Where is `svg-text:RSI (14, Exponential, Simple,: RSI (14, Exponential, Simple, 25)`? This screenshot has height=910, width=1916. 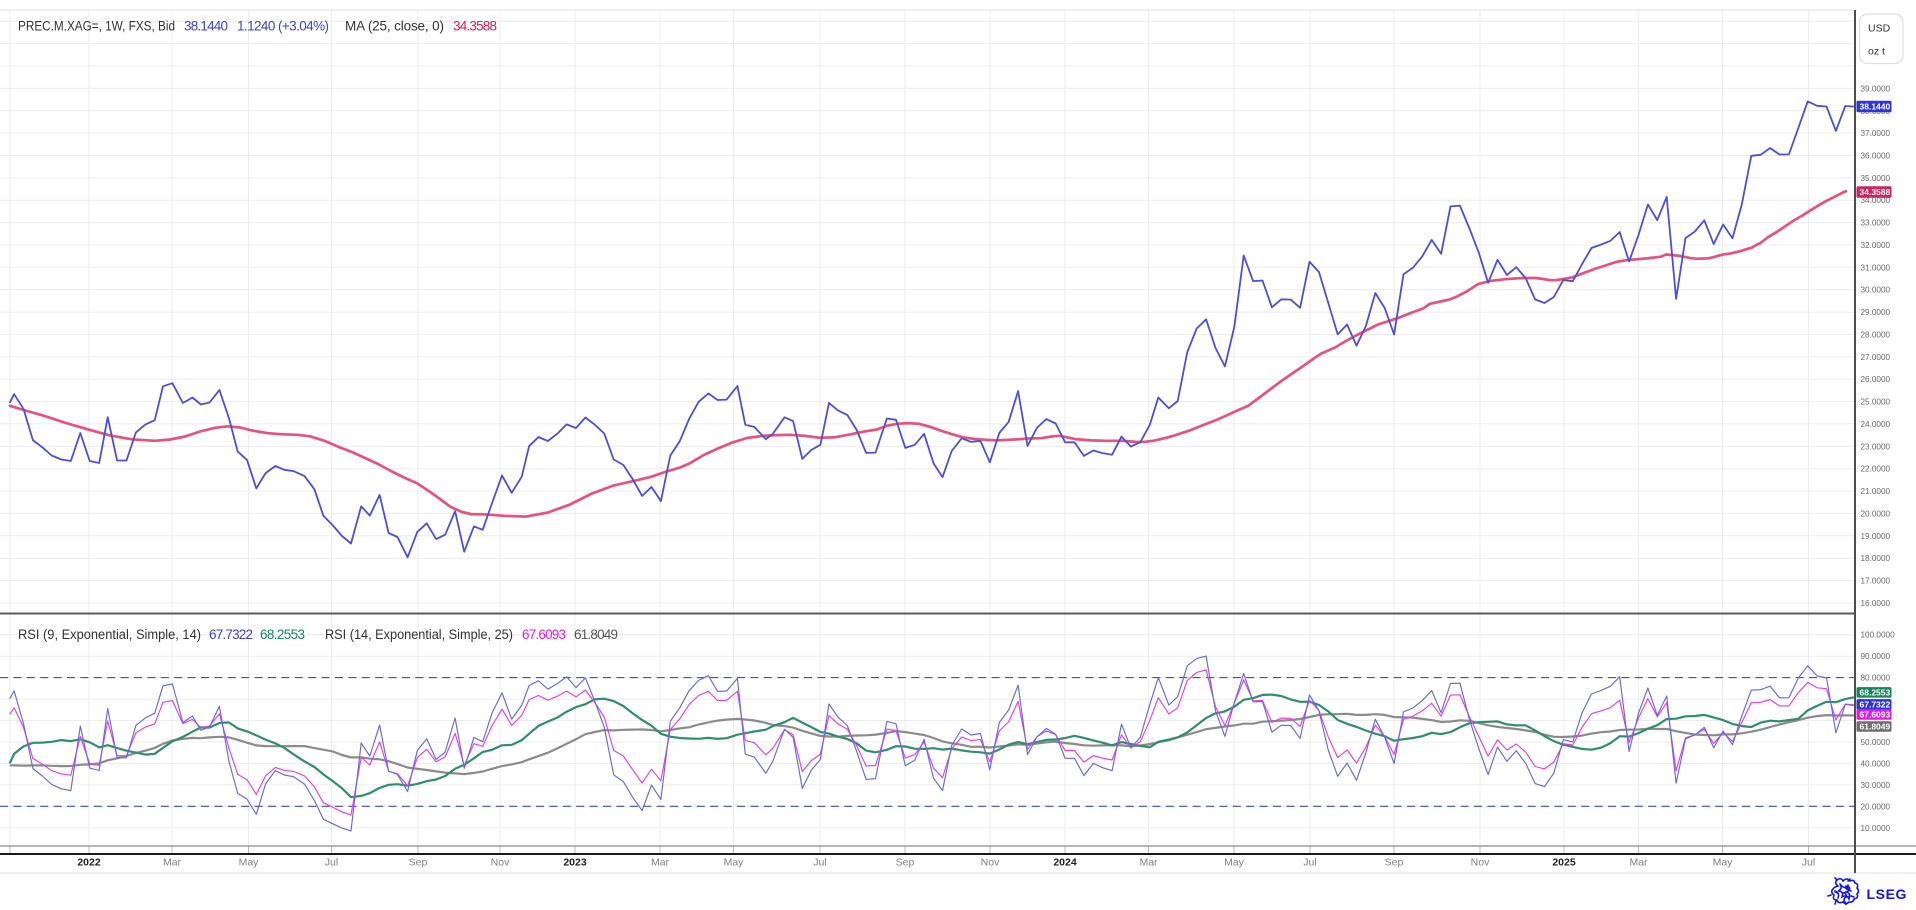 svg-text:RSI (14, Exponential, Simple,: RSI (14, Exponential, Simple, 25) is located at coordinates (419, 634).